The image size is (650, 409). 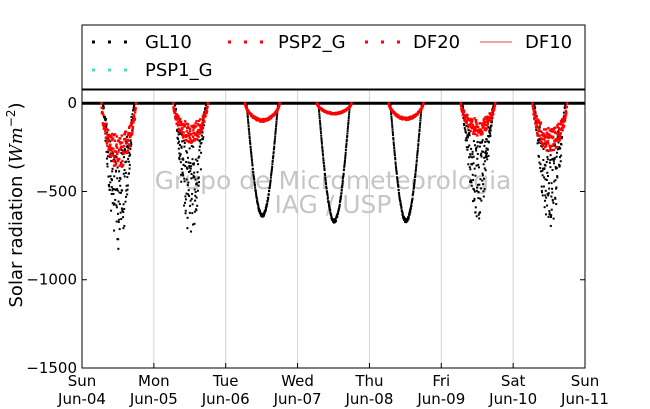 I want to click on x-tick-label-day: Tue, so click(x=225, y=381).